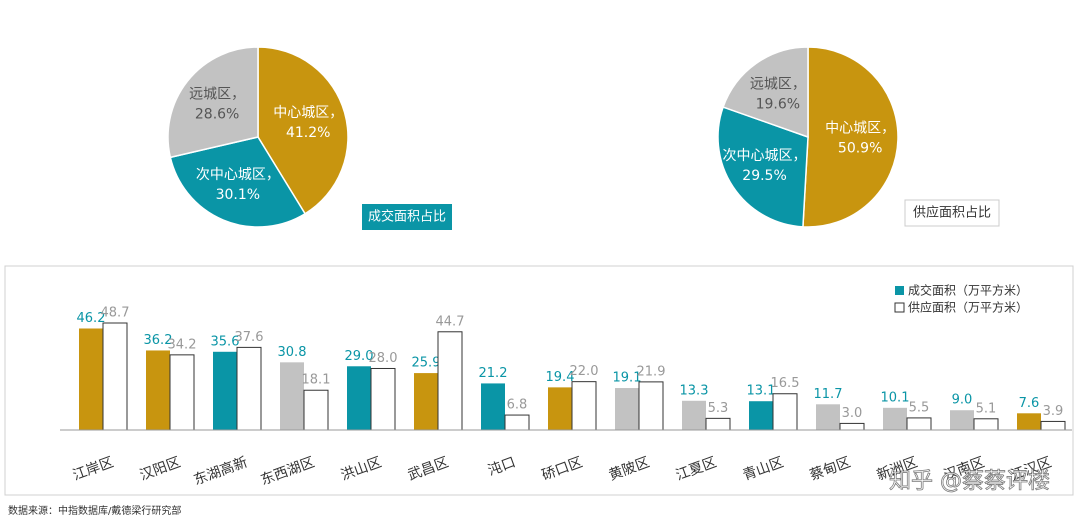 The image size is (1080, 526). What do you see at coordinates (694, 390) in the screenshot?
I see `bar-value-label: 13.3` at bounding box center [694, 390].